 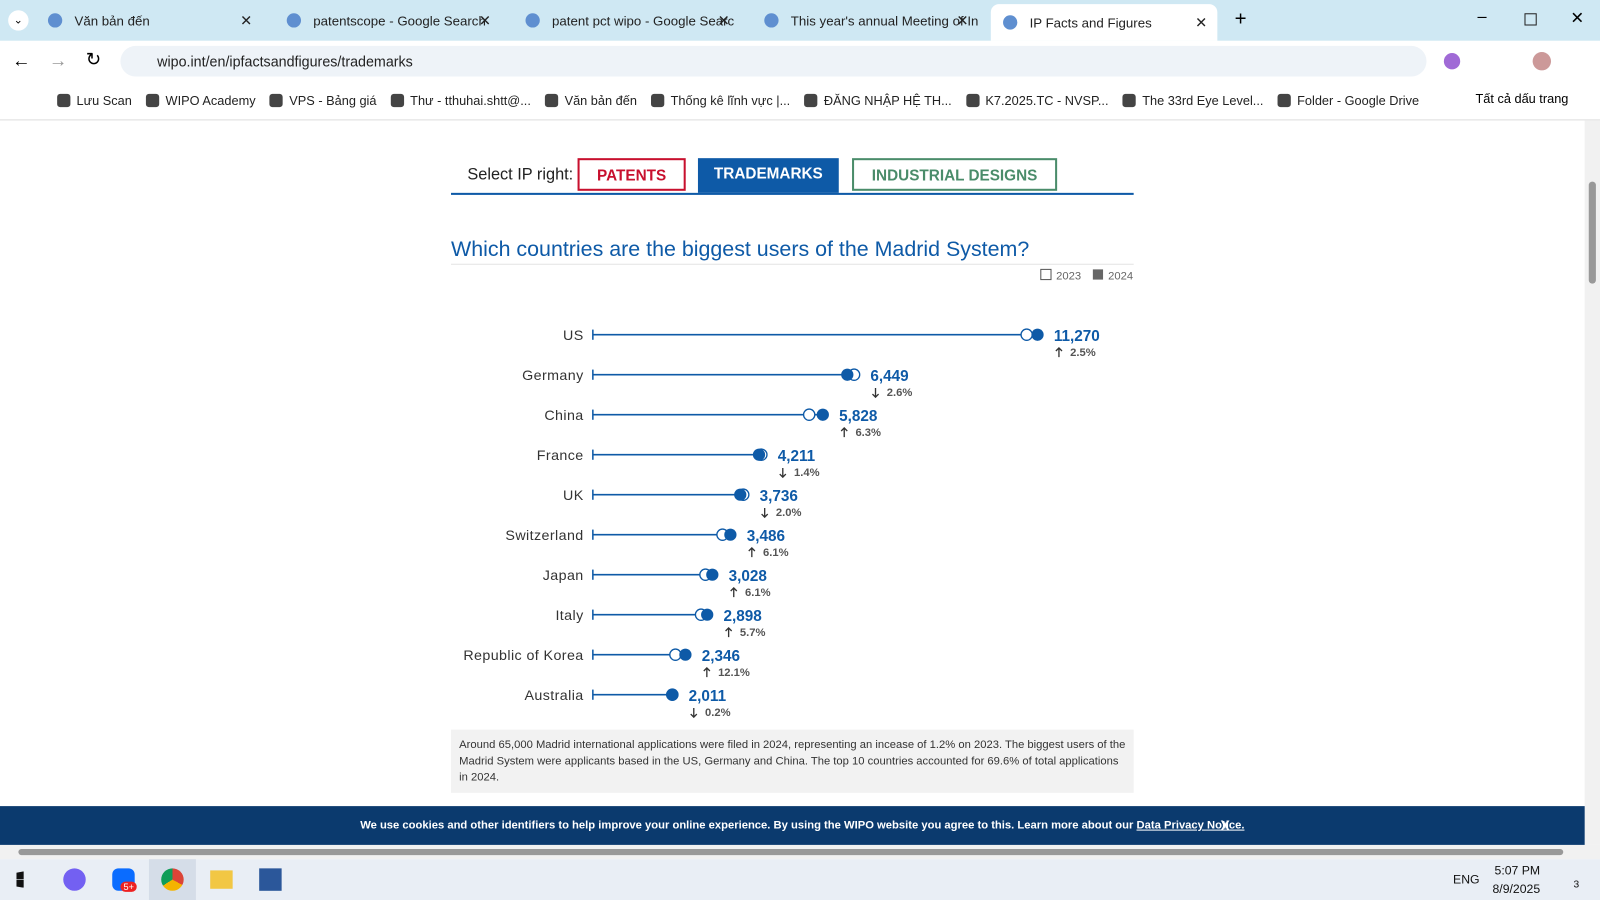 I want to click on restore, so click(x=1530, y=19).